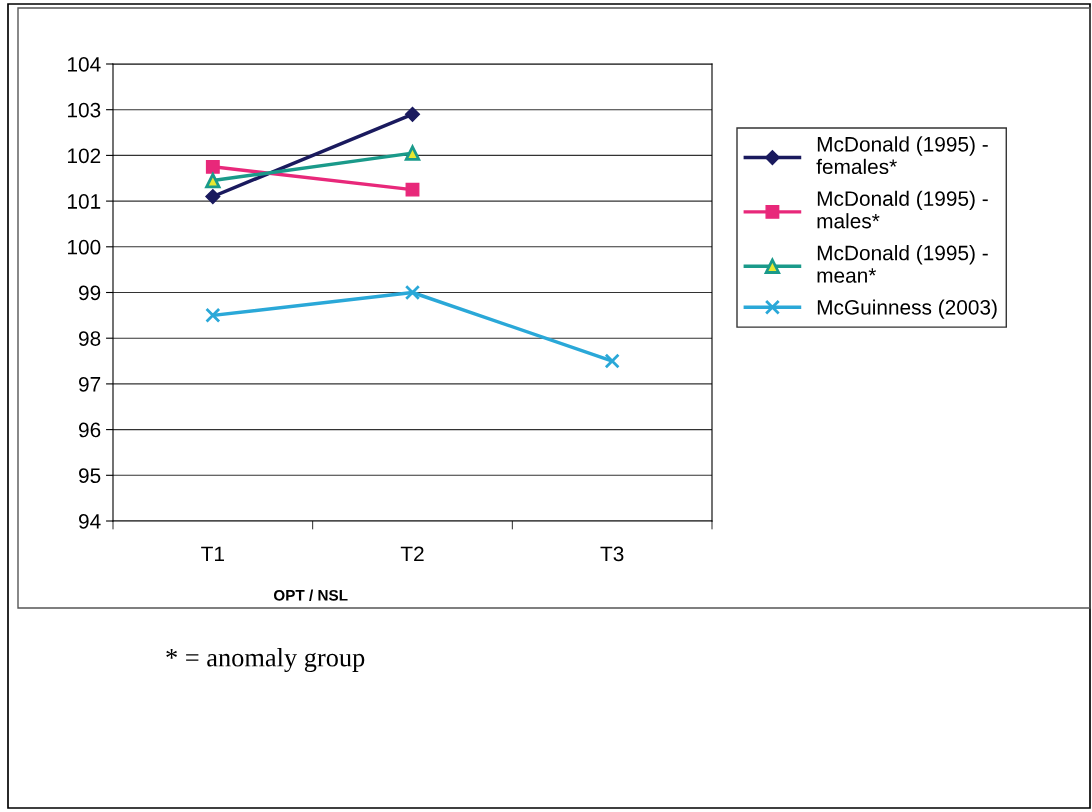 The width and height of the screenshot is (1092, 812). I want to click on x-tick-label: T2, so click(412, 554).